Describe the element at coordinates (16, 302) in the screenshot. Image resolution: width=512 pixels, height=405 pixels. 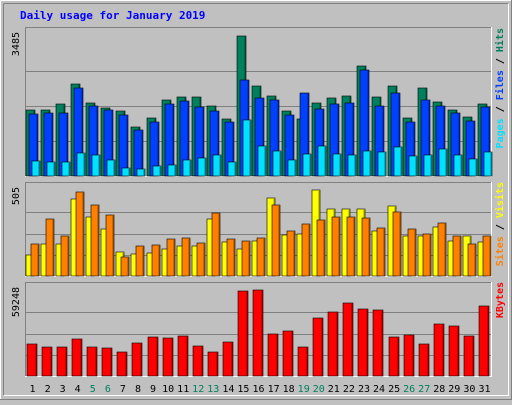
I see `axis-max-label: 59248` at that location.